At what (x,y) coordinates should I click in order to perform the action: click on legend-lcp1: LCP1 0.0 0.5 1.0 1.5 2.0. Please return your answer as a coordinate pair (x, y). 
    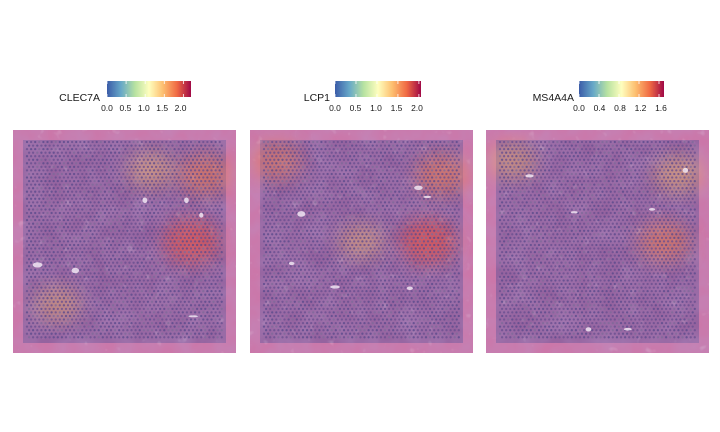
    Looking at the image, I should click on (363, 102).